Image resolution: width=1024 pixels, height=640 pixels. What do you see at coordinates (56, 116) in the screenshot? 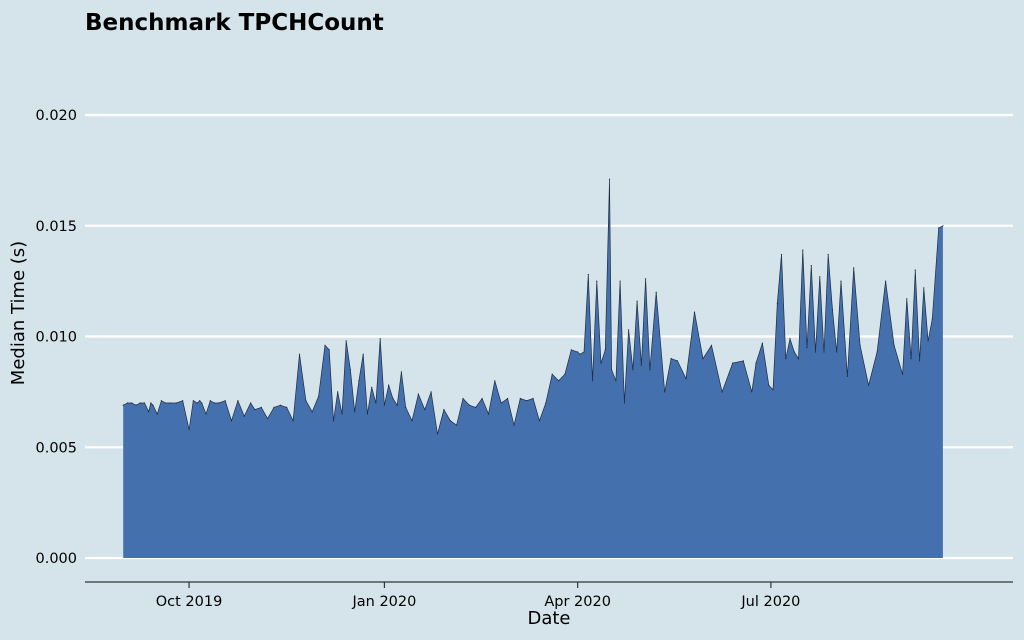
I see `y-tick-label: 0.020` at bounding box center [56, 116].